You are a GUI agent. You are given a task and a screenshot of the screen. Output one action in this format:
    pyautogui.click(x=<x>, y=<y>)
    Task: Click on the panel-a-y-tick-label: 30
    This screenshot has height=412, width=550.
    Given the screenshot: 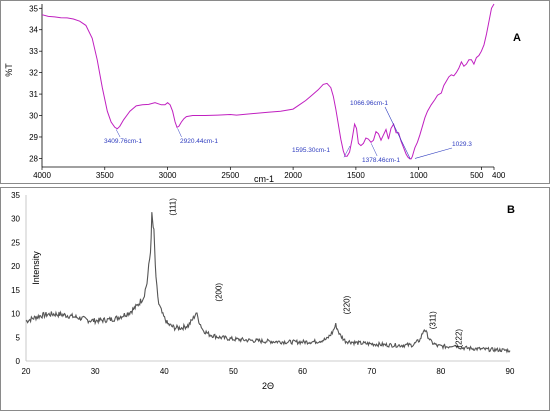 What is the action you would take?
    pyautogui.click(x=33, y=116)
    